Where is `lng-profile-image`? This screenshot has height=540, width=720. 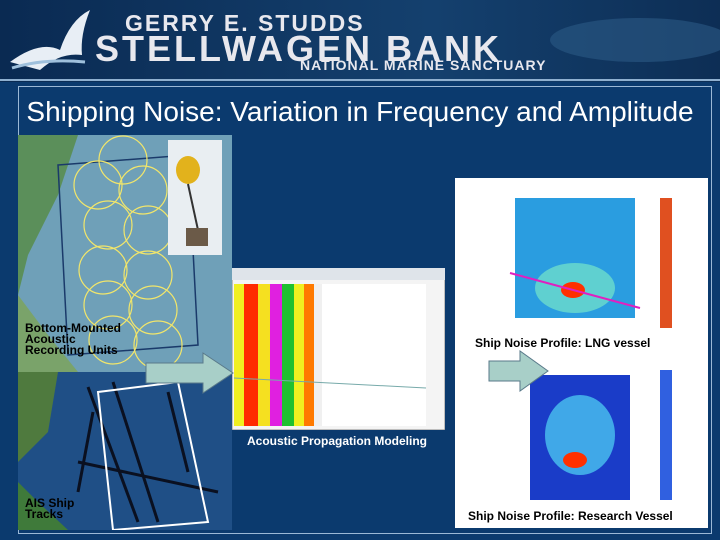
lng-profile-image is located at coordinates (581, 266).